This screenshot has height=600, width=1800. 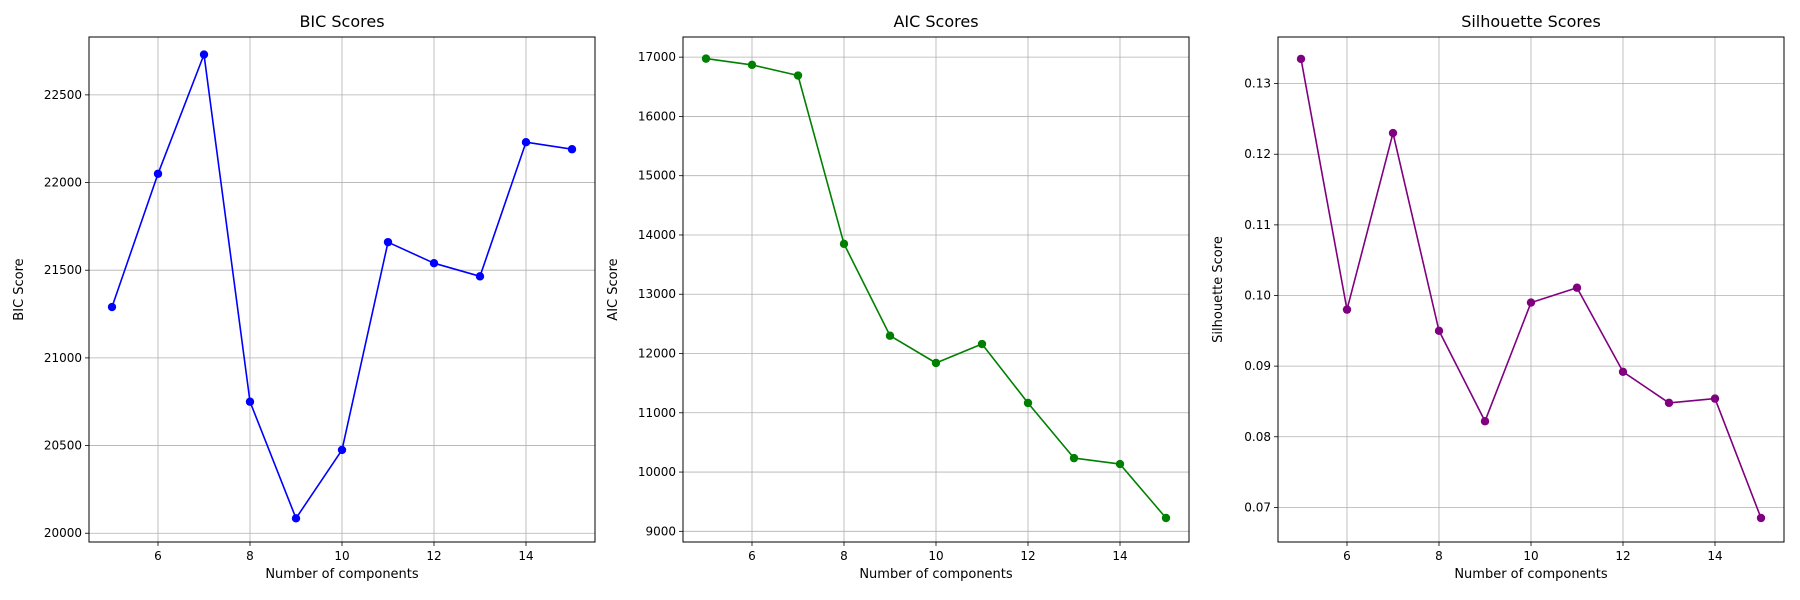 I want to click on silhouette-y-tick-label: 0.07, so click(x=1257, y=507).